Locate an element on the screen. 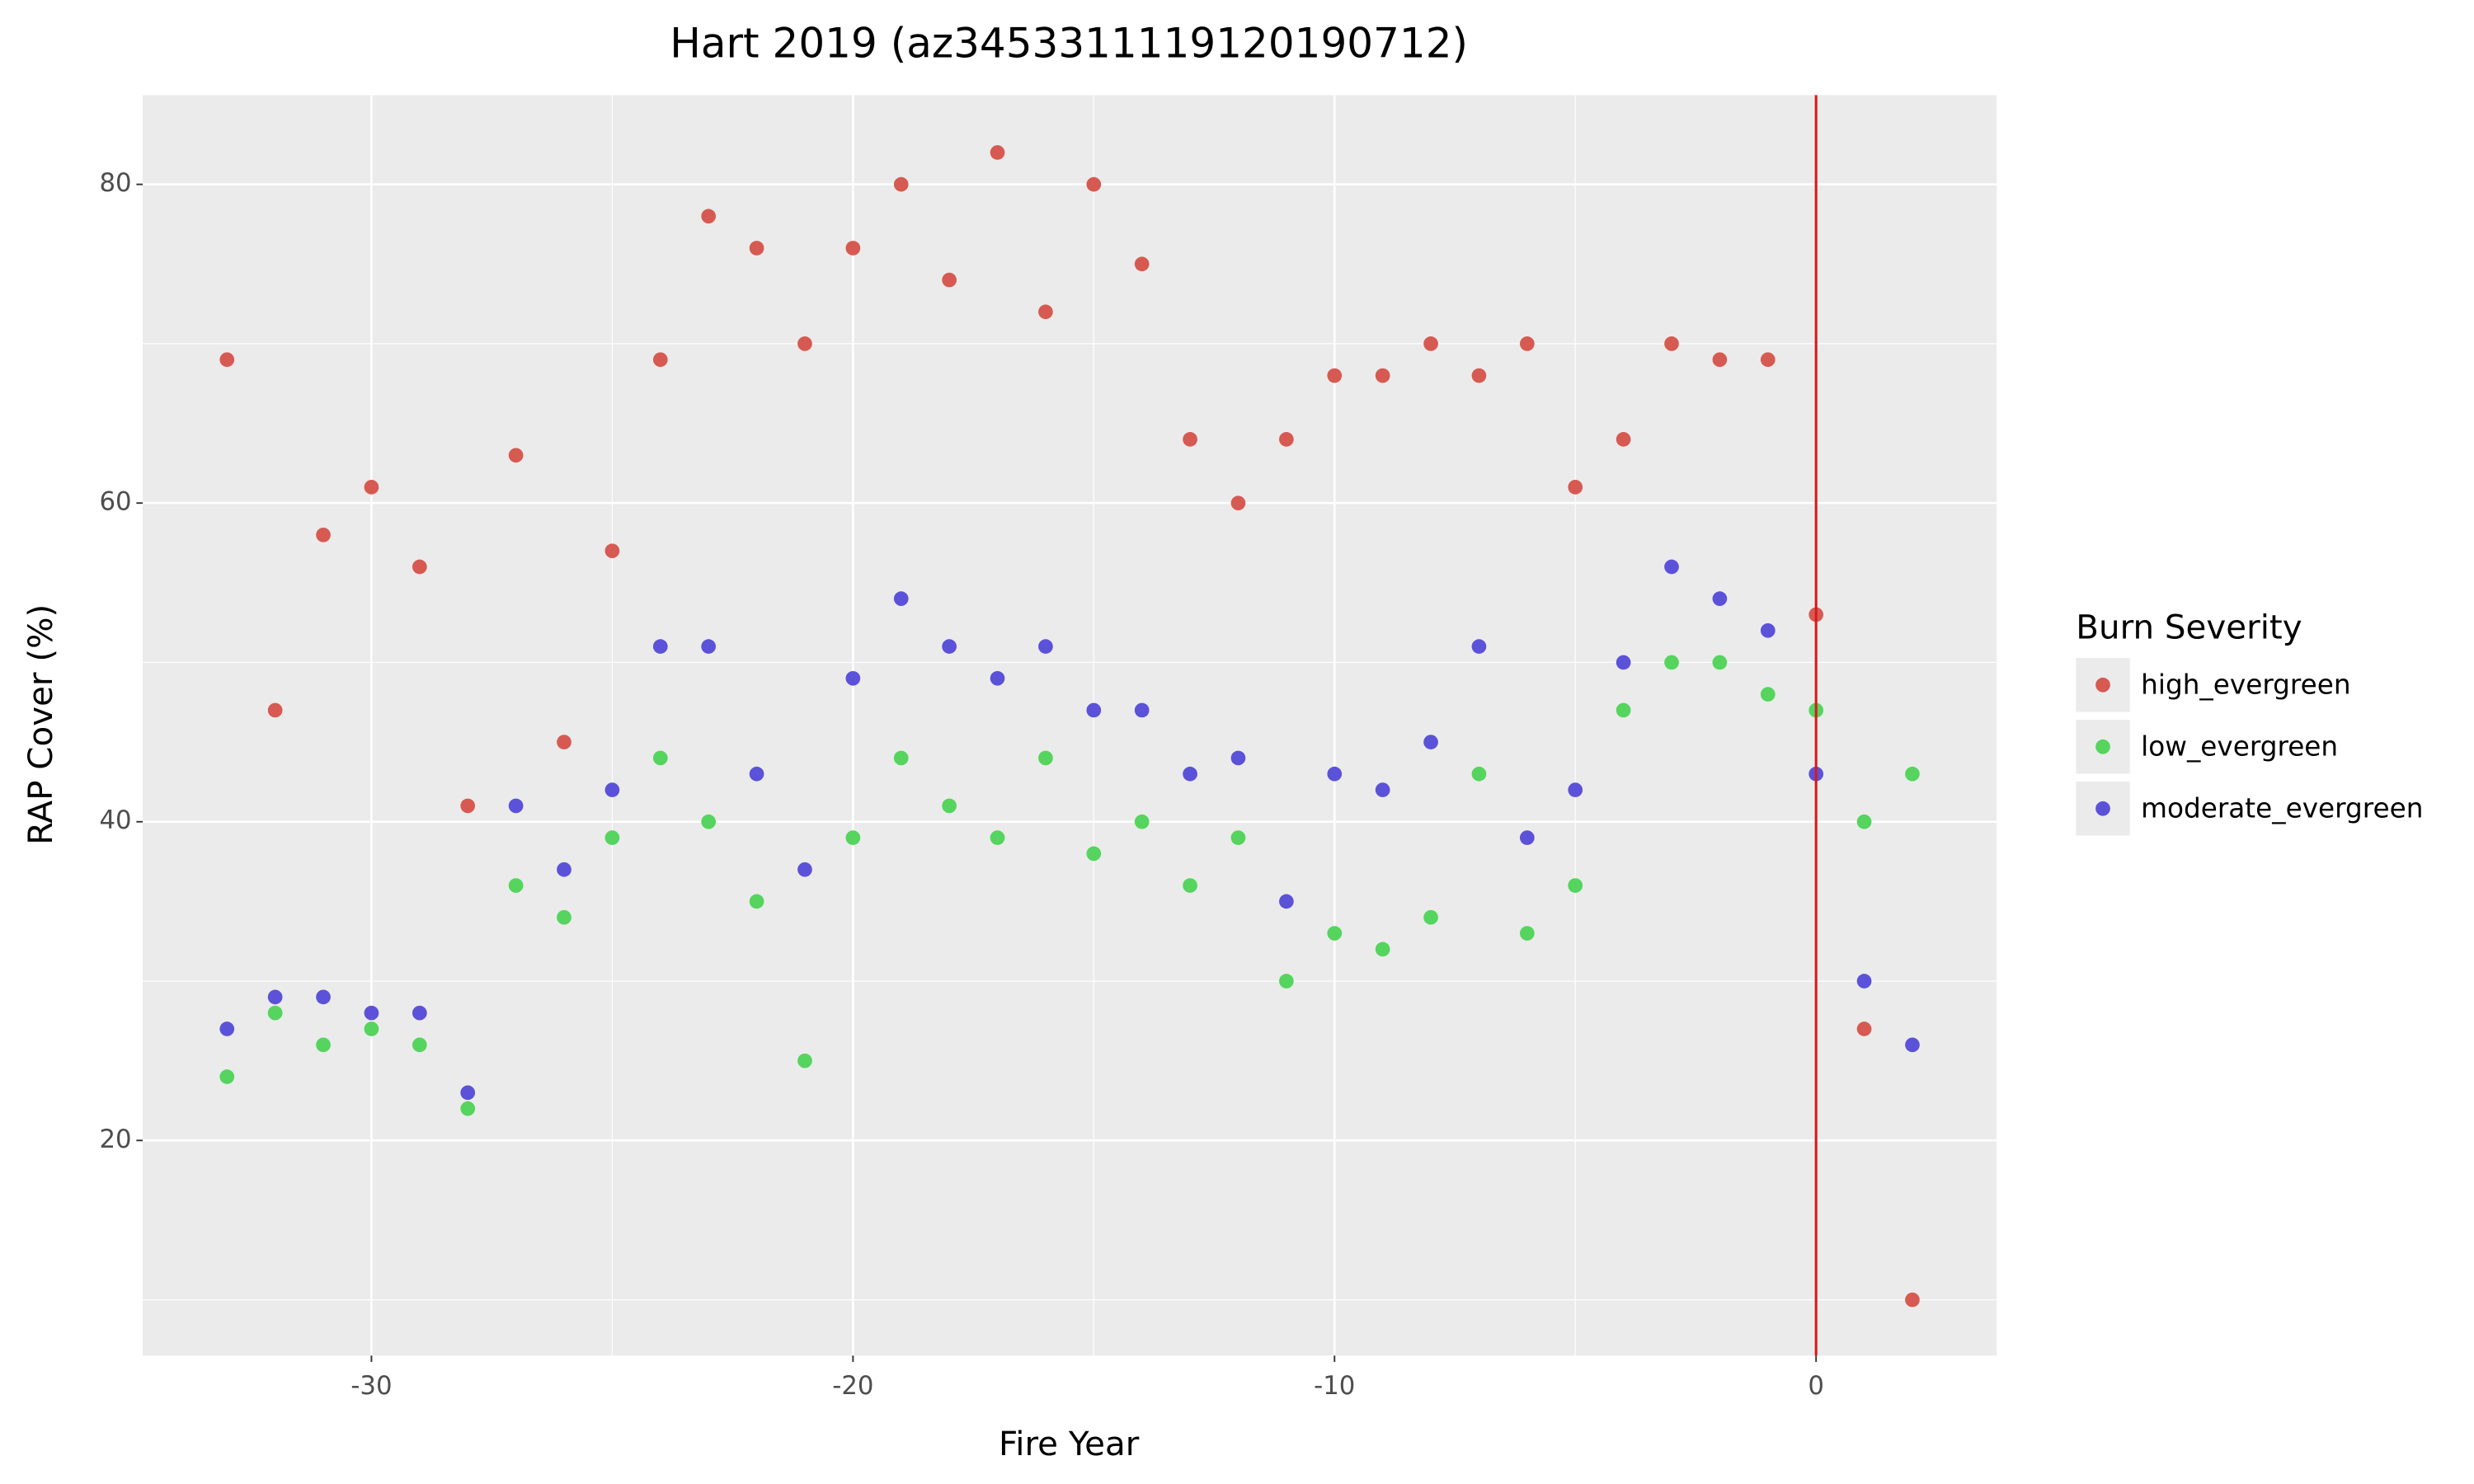 This screenshot has height=1484, width=2474. x-tick-label: -20 is located at coordinates (852, 1386).